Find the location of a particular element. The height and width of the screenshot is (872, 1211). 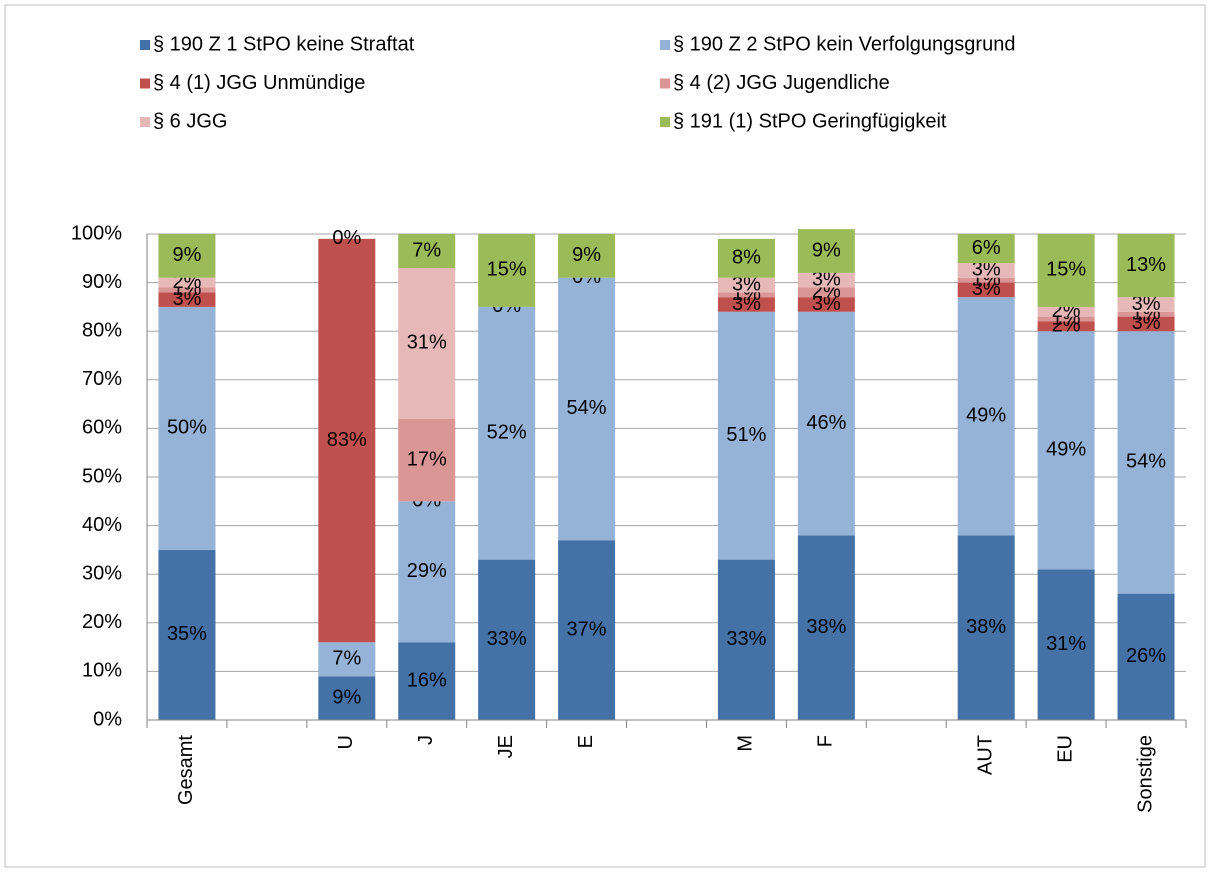

data-label: 16% is located at coordinates (427, 680).